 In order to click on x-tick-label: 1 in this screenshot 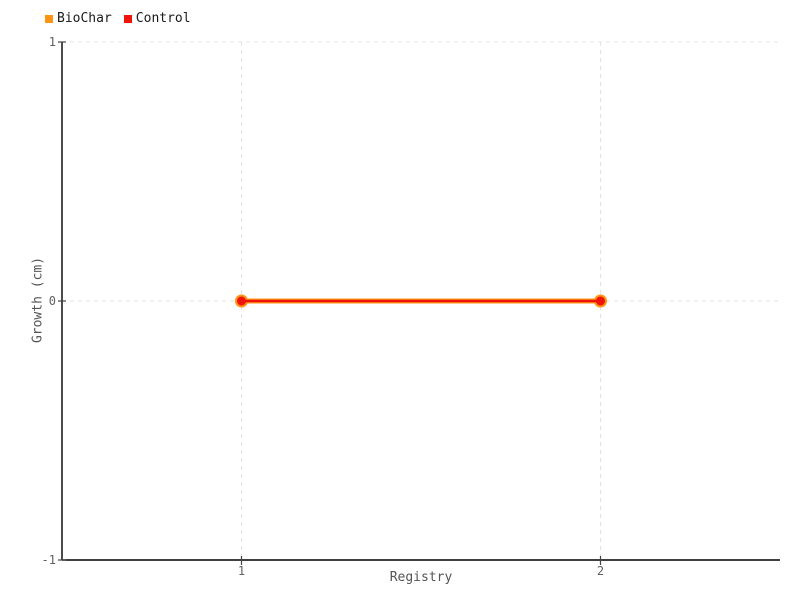, I will do `click(241, 571)`.